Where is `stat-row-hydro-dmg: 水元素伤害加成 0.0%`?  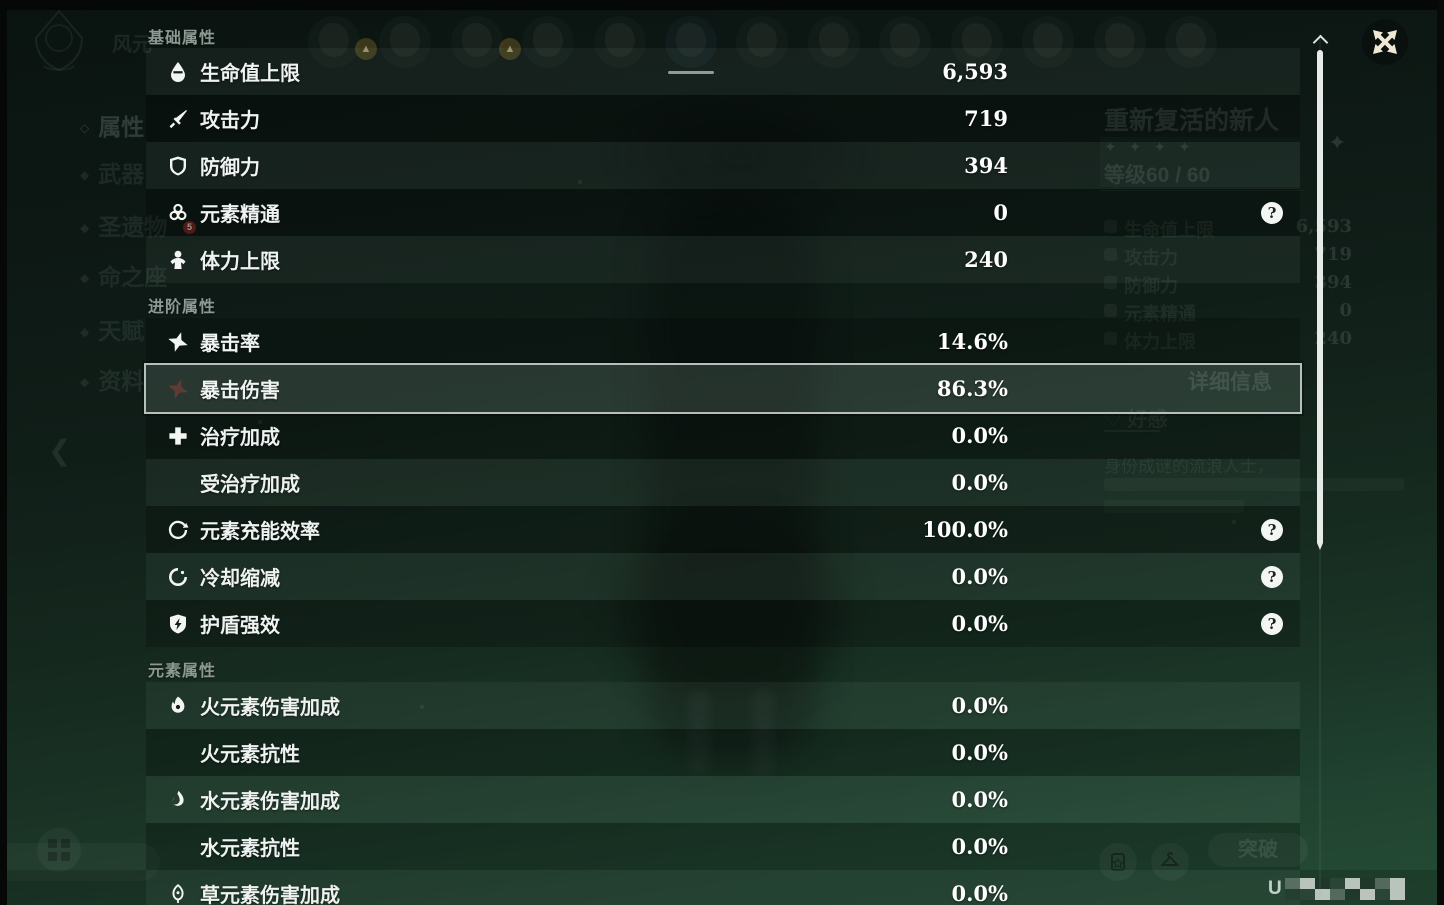 stat-row-hydro-dmg: 水元素伤害加成 0.0% is located at coordinates (723, 799).